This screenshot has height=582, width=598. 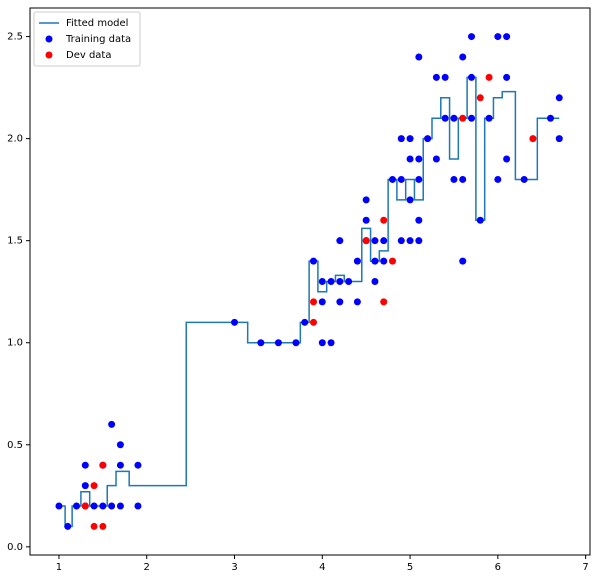 What do you see at coordinates (585, 567) in the screenshot?
I see `x-tick-label: 7` at bounding box center [585, 567].